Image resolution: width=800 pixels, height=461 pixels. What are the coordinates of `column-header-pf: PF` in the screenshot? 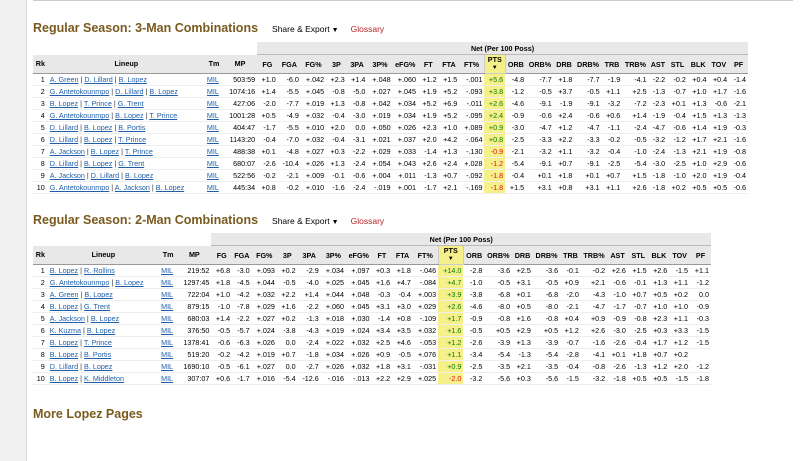 It's located at (738, 64).